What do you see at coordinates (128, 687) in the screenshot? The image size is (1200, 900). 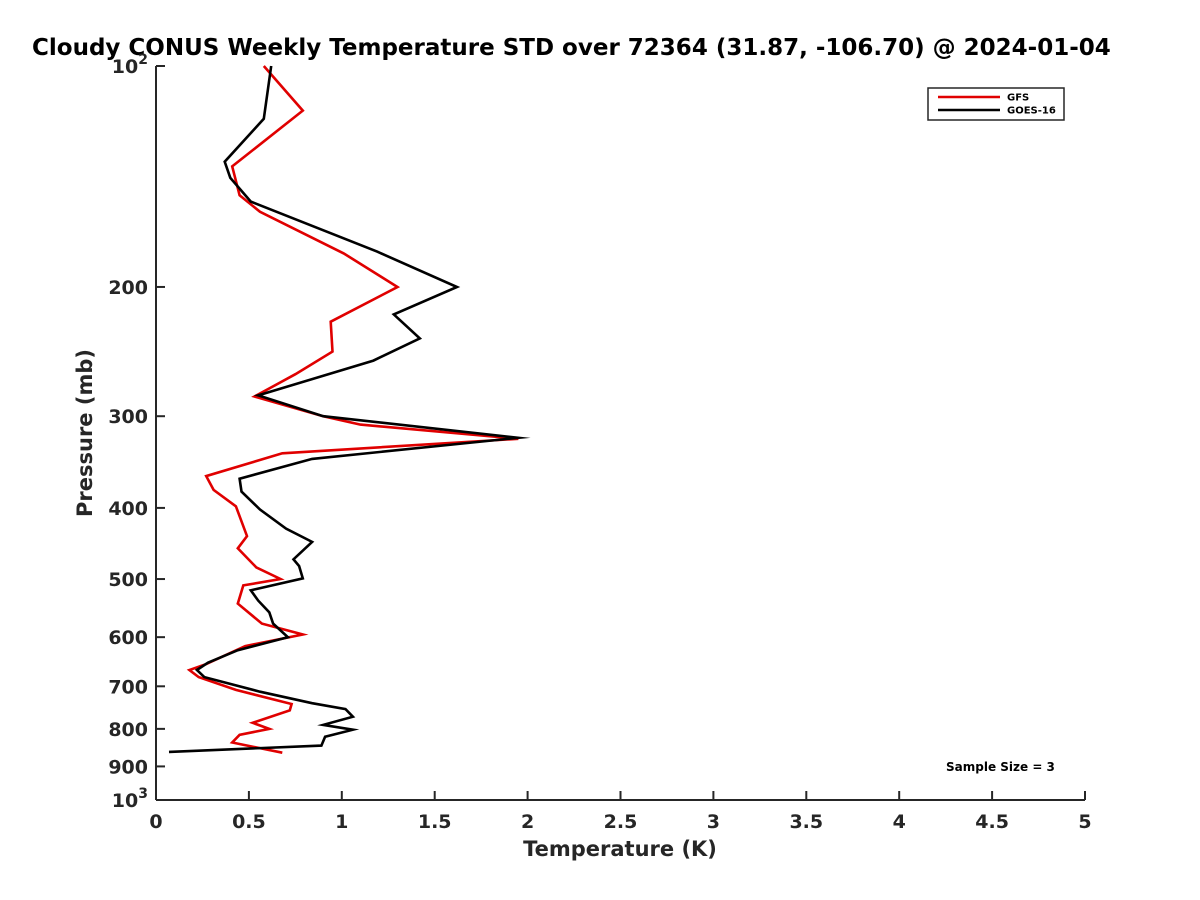 I see `y-tick-label: 700` at bounding box center [128, 687].